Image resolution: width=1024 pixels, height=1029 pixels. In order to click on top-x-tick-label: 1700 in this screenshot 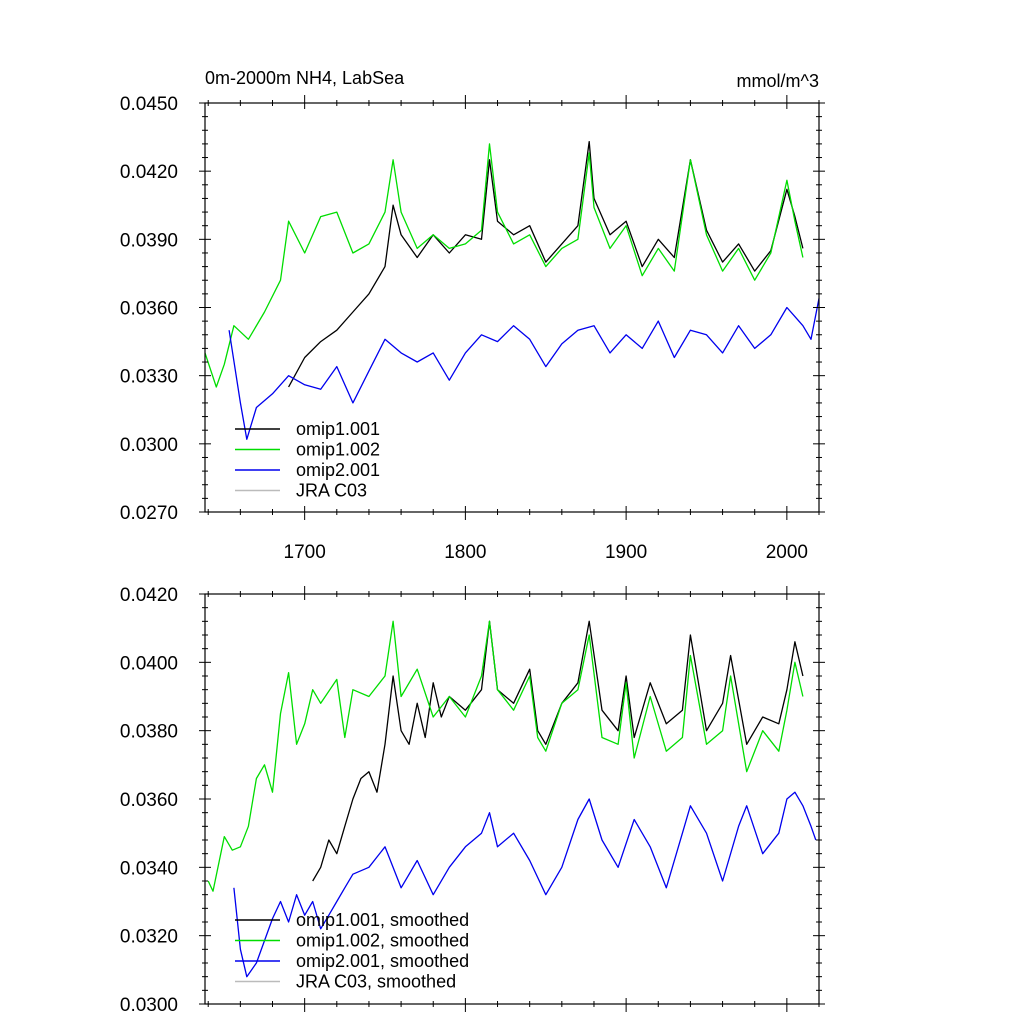, I will do `click(305, 552)`.